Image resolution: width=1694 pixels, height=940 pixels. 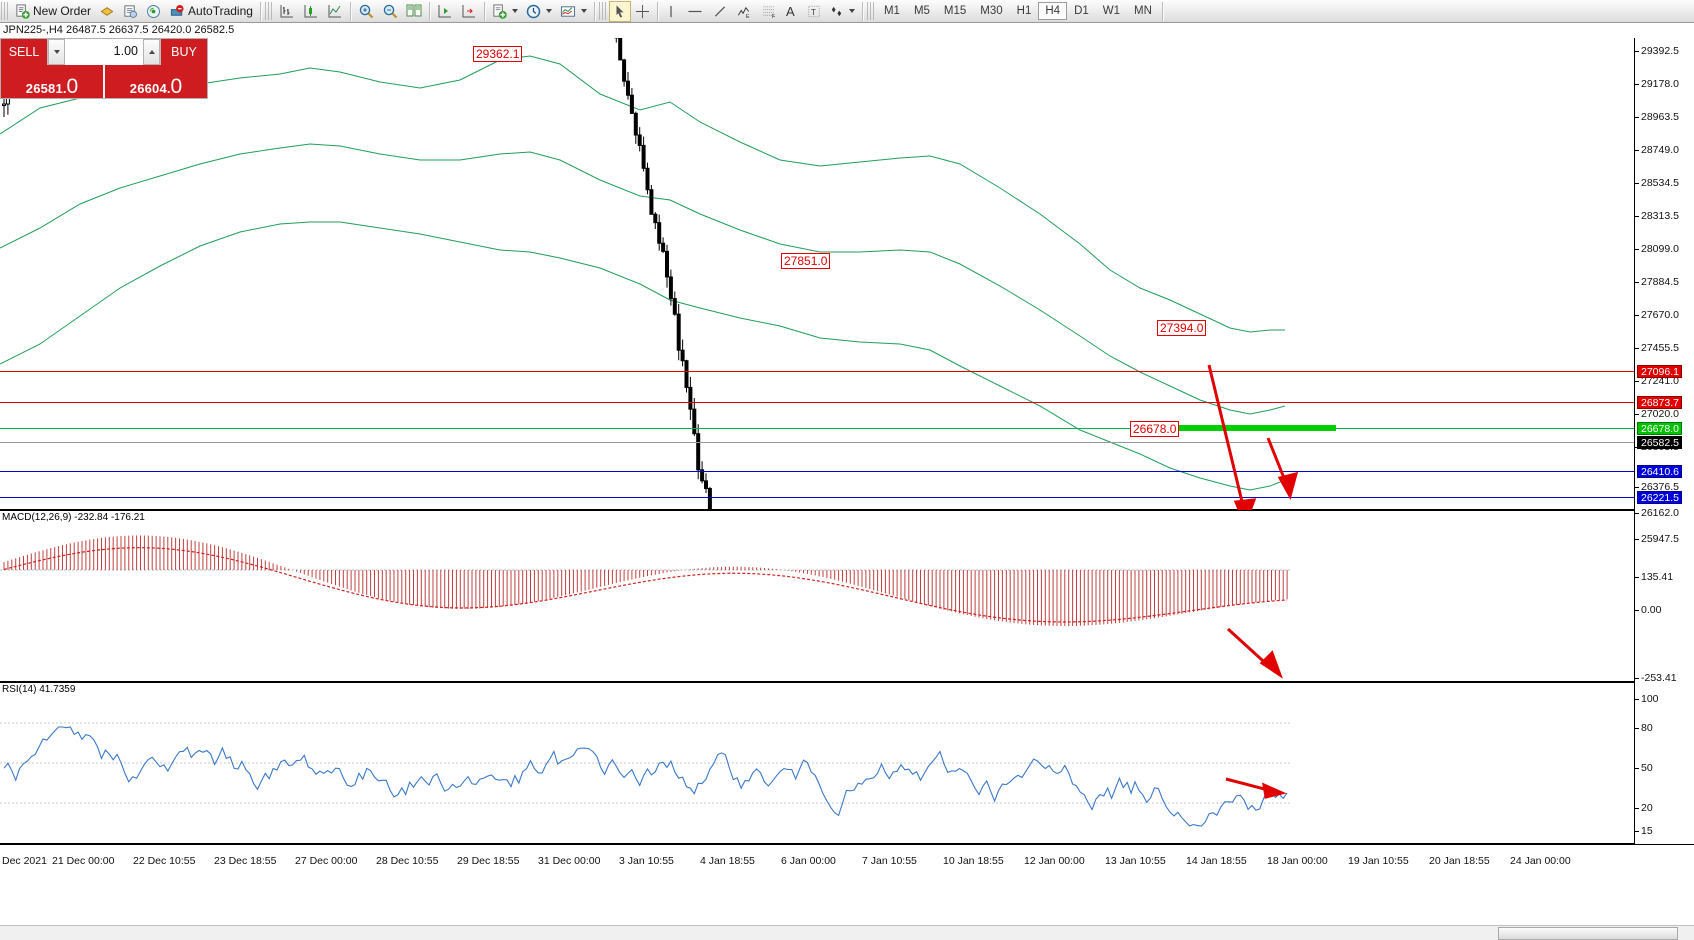 What do you see at coordinates (335, 11) in the screenshot?
I see `line-chart-button` at bounding box center [335, 11].